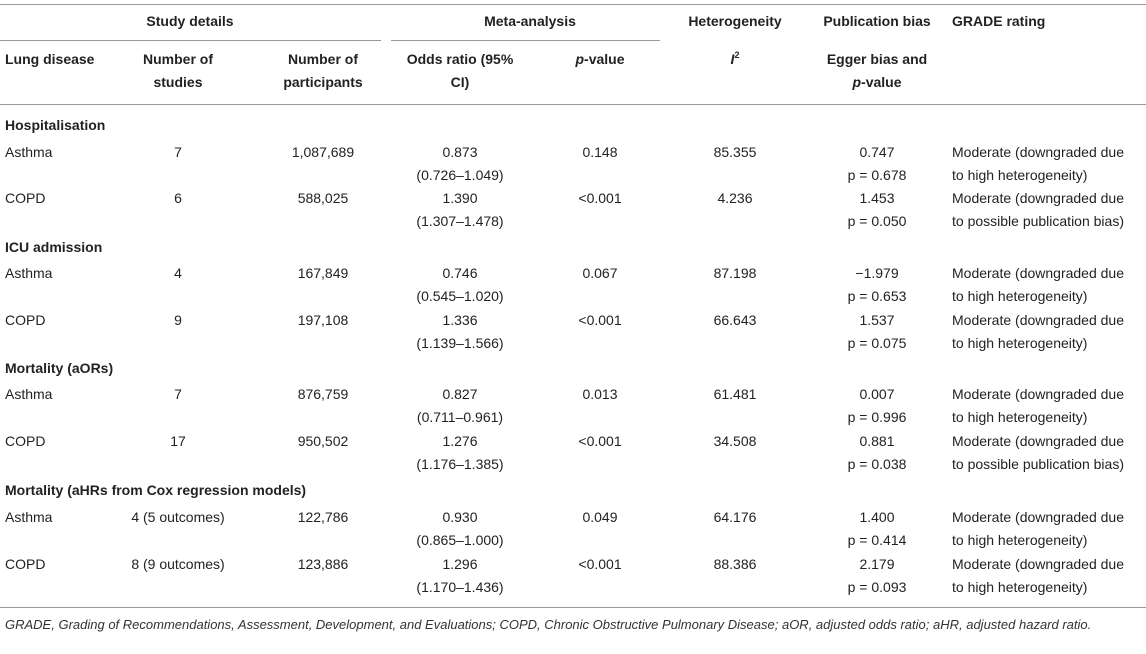 Image resolution: width=1146 pixels, height=654 pixels. I want to click on col-p-value: p-value, so click(600, 59).